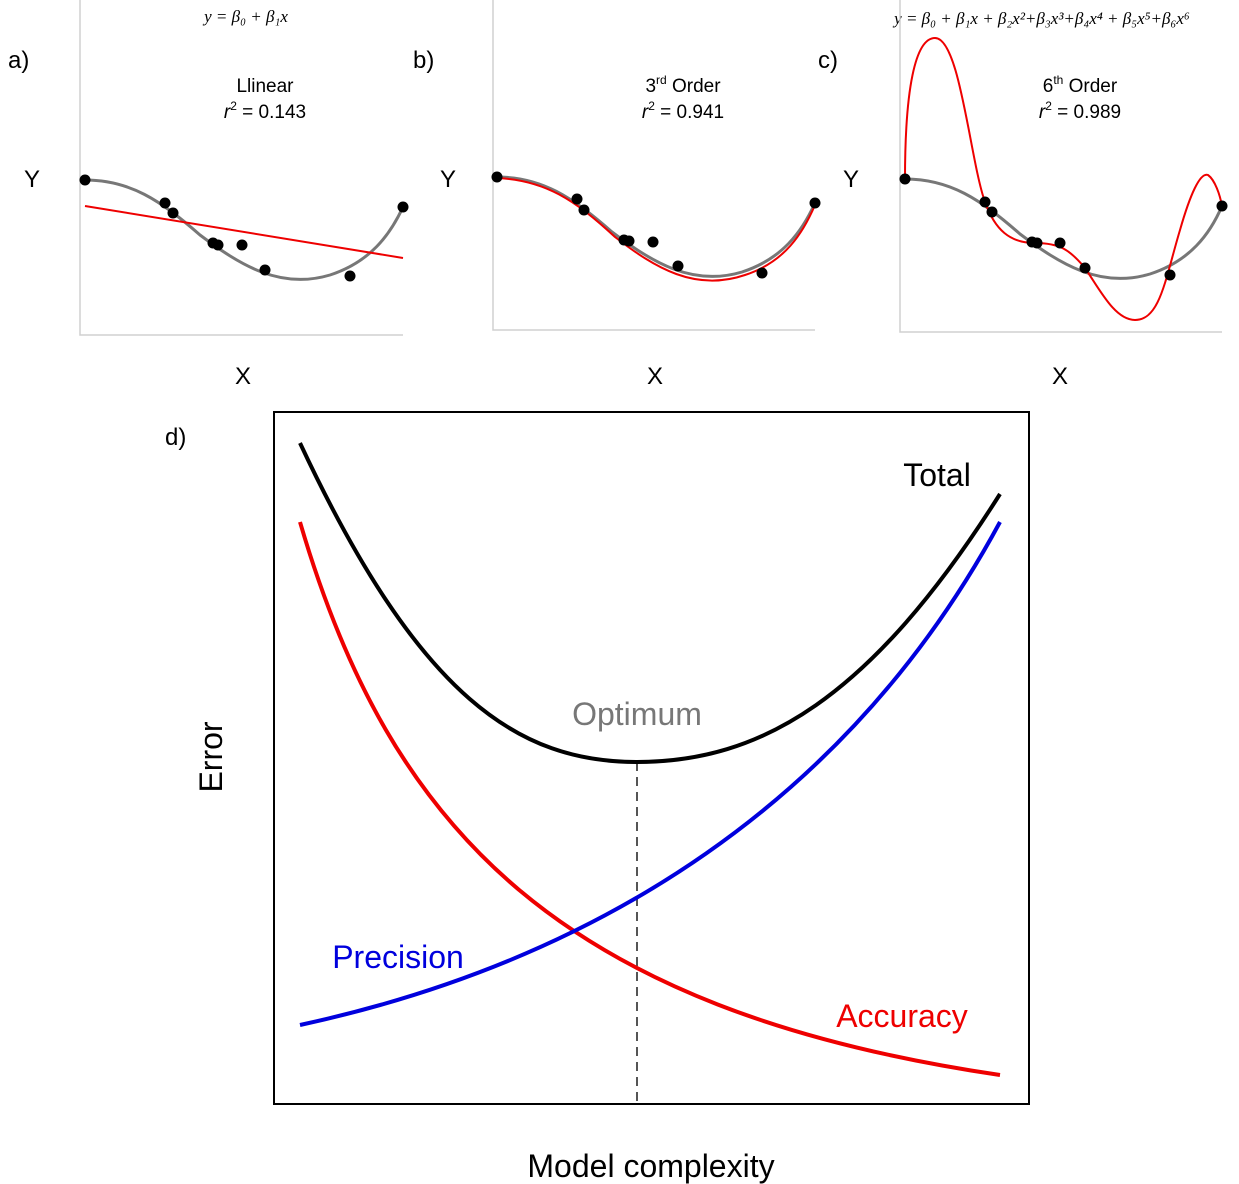 The image size is (1239, 1184). Describe the element at coordinates (175, 437) in the screenshot. I see `panel-label: d)` at that location.